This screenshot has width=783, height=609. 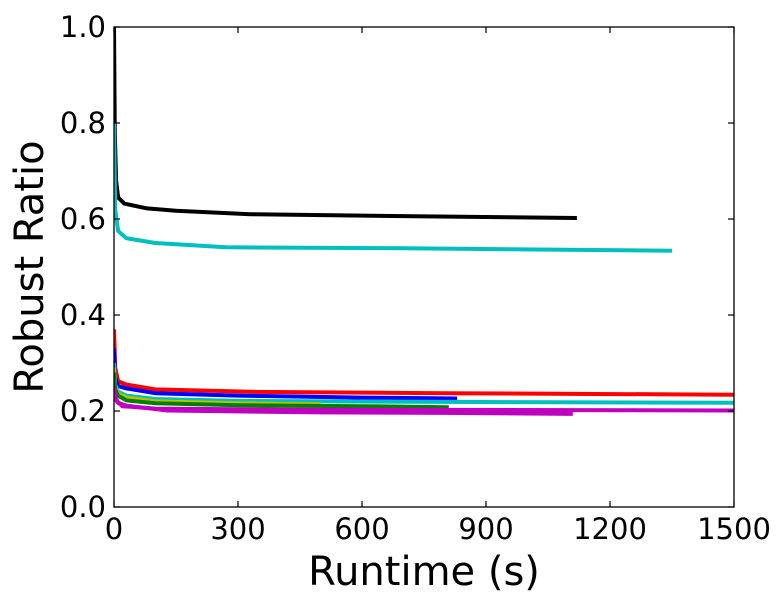 What do you see at coordinates (361, 529) in the screenshot?
I see `x-tick-label: 600` at bounding box center [361, 529].